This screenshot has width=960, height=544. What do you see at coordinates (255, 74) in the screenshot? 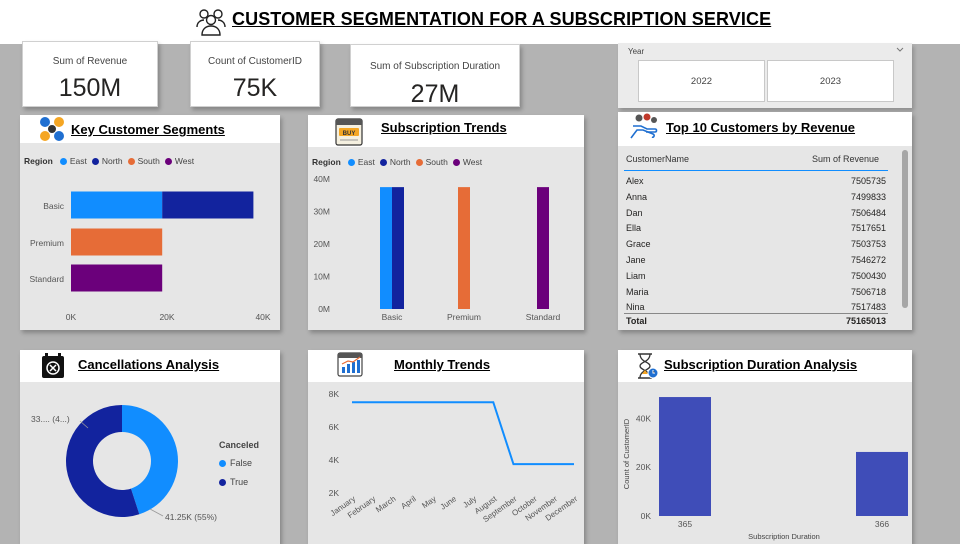
I see `customer-count-card: Count of CustomerID 75K` at bounding box center [255, 74].